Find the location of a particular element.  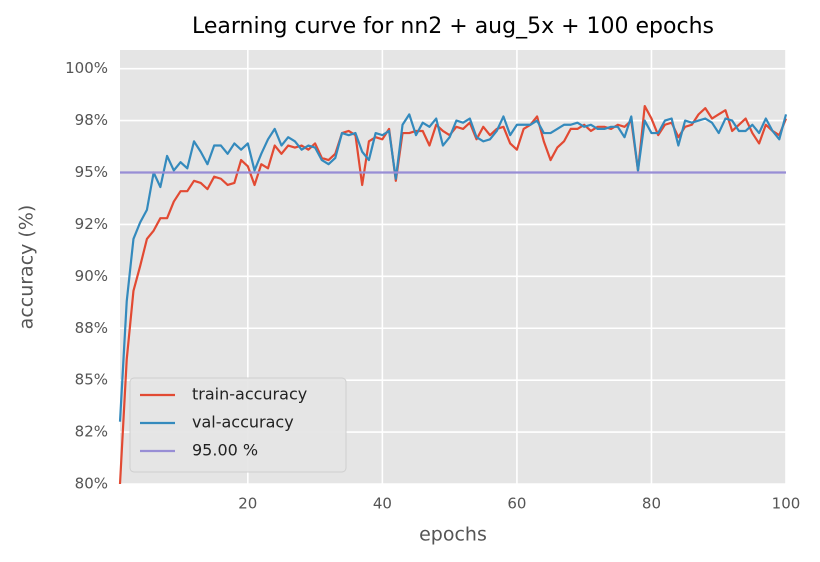

x-tick-label: 80 is located at coordinates (651, 504).